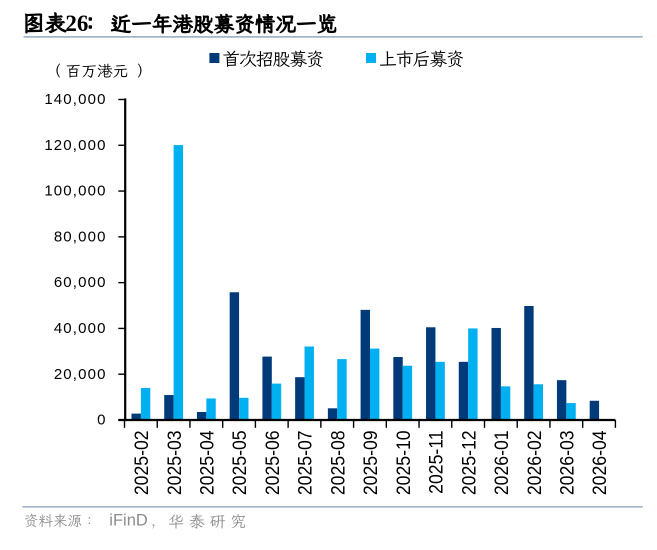 Image resolution: width=657 pixels, height=550 pixels. Describe the element at coordinates (240, 462) in the screenshot. I see `svg-text: 2025-05` at that location.